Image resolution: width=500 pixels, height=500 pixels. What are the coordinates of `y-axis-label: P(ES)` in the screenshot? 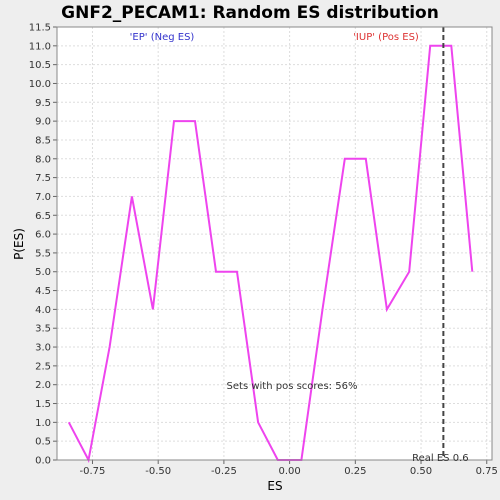 It's located at (19, 244).